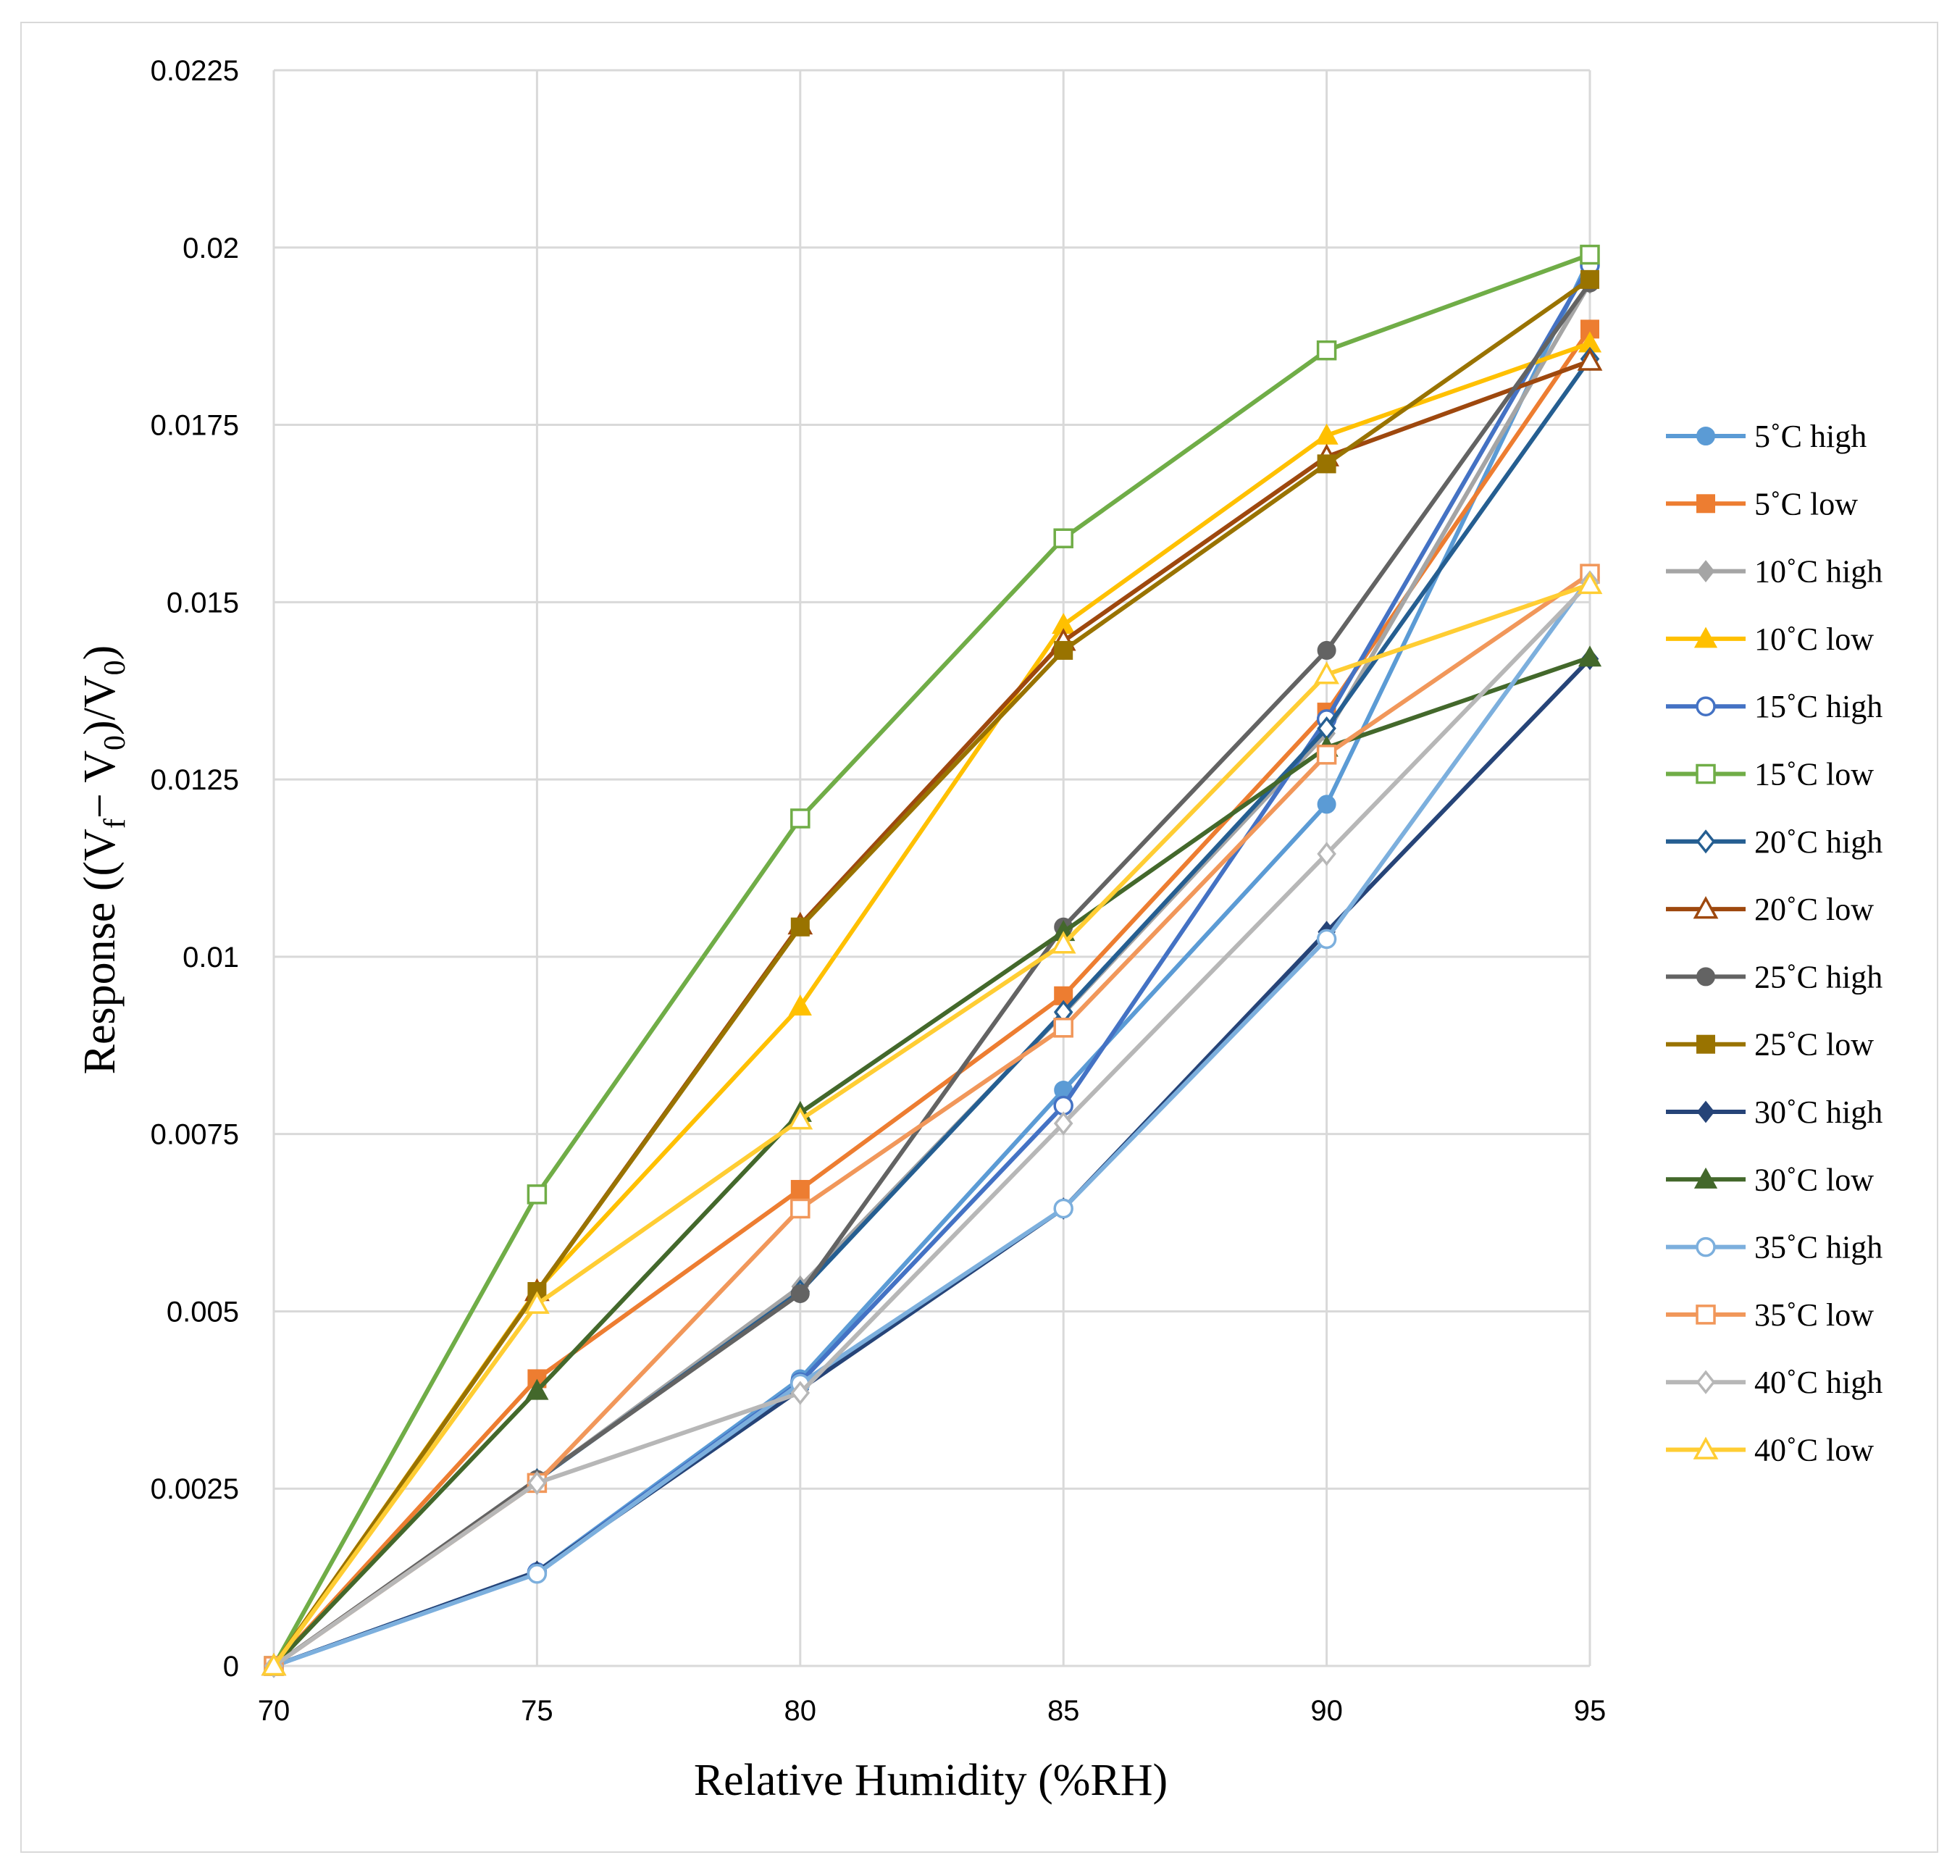  I want to click on legend-item: 40˚C low, so click(1770, 1451).